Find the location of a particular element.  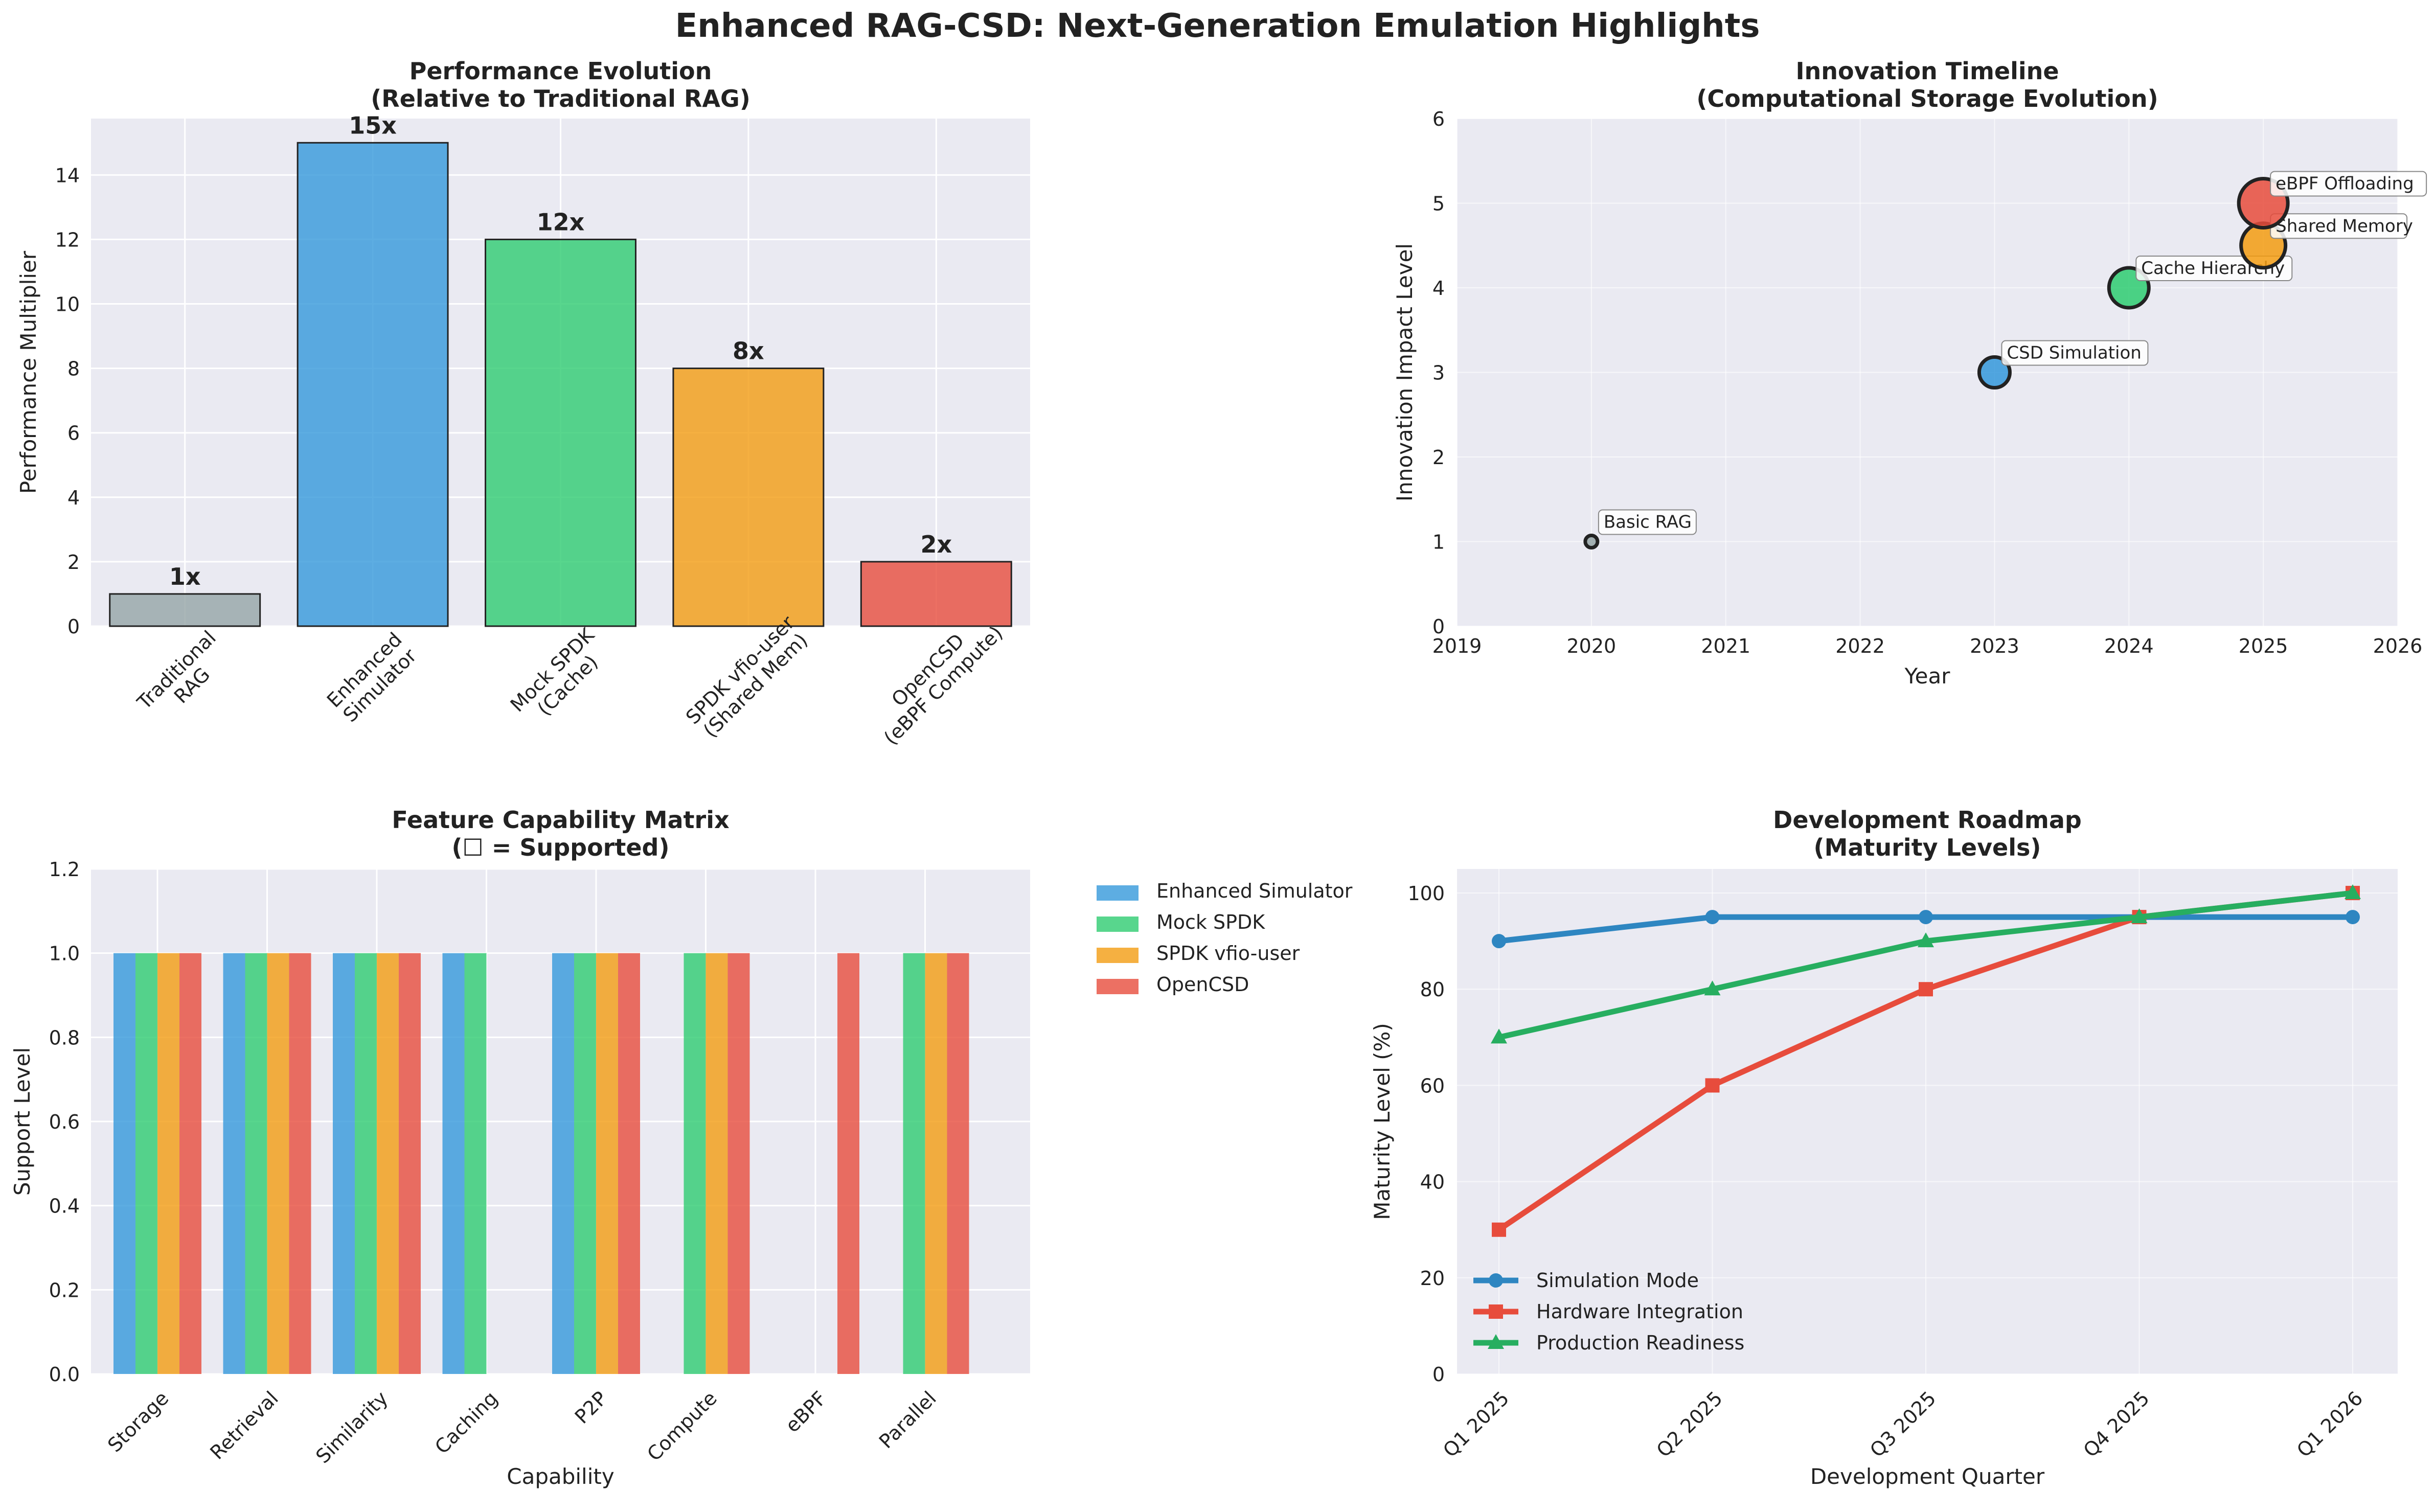

legend-label: SPDK vfio-user is located at coordinates (1228, 954).